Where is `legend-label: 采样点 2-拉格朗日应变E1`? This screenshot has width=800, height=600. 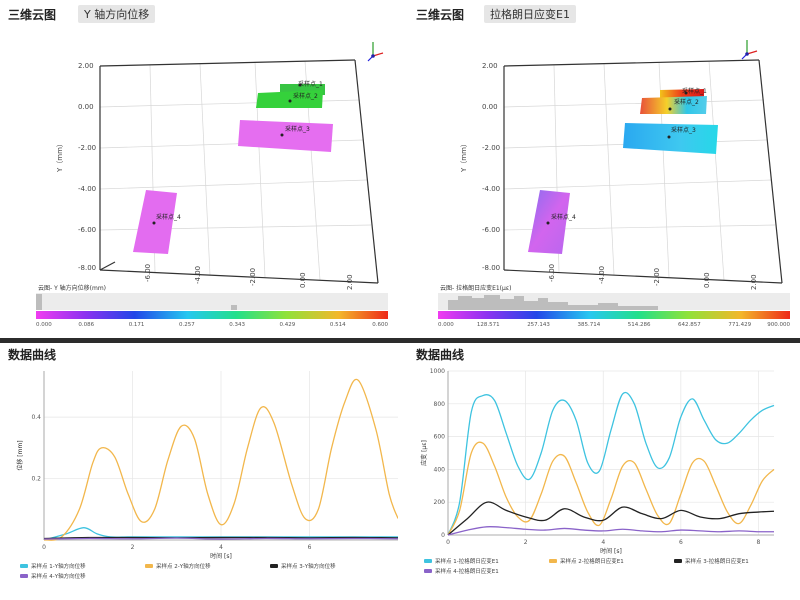
legend-label: 采样点 2-拉格朗日应变E1 is located at coordinates (592, 561).